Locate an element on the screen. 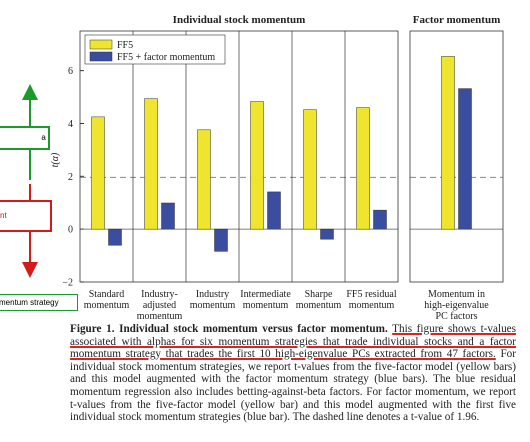 The height and width of the screenshot is (442, 530). x-tick-label: Standard momentum is located at coordinates (107, 300).